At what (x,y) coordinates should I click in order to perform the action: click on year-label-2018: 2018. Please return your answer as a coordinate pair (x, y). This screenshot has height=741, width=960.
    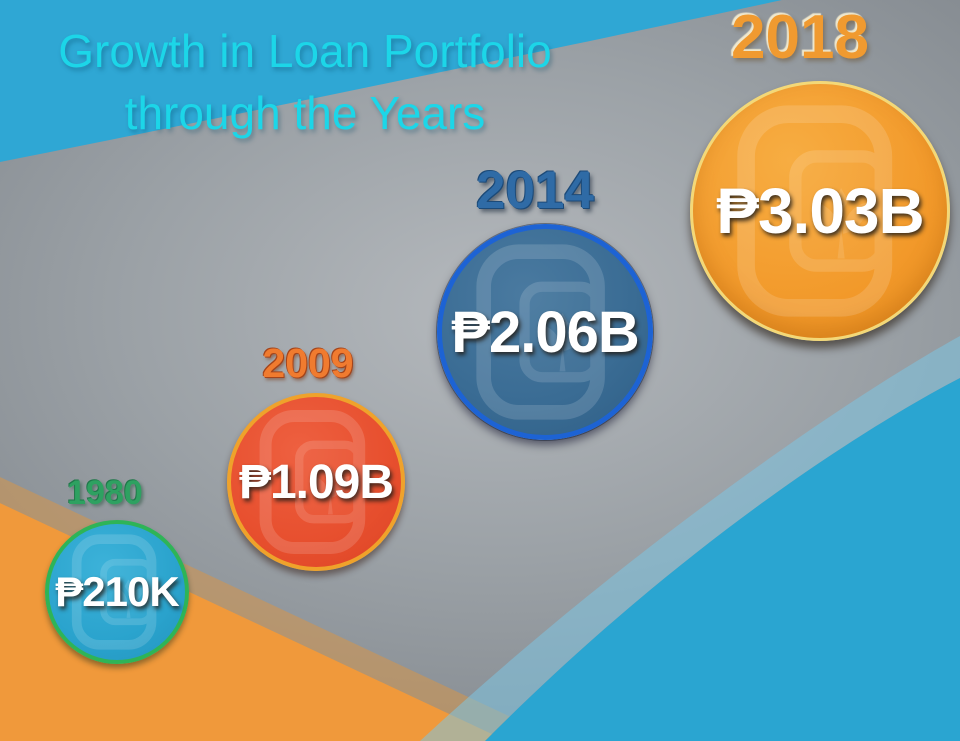
    Looking at the image, I should click on (800, 37).